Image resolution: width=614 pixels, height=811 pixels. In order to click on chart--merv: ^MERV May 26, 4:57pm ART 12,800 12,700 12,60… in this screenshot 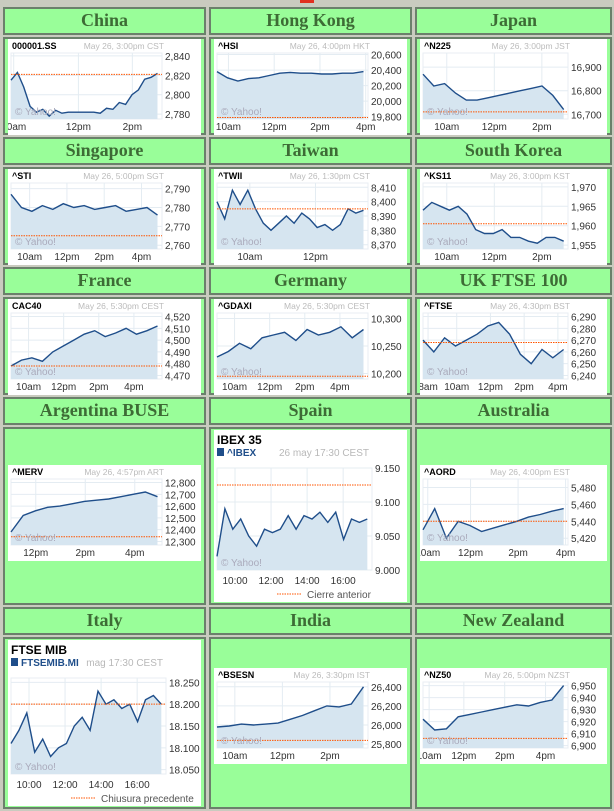, I will do `click(104, 513)`.